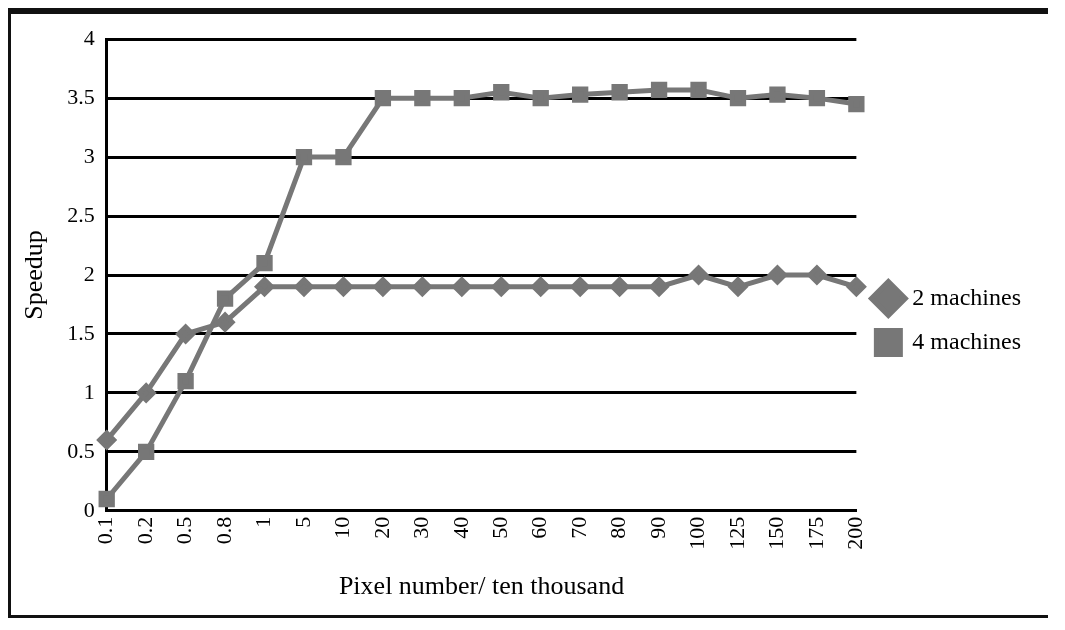 This screenshot has width=1065, height=630. What do you see at coordinates (89, 155) in the screenshot?
I see `y-tick-label: 3` at bounding box center [89, 155].